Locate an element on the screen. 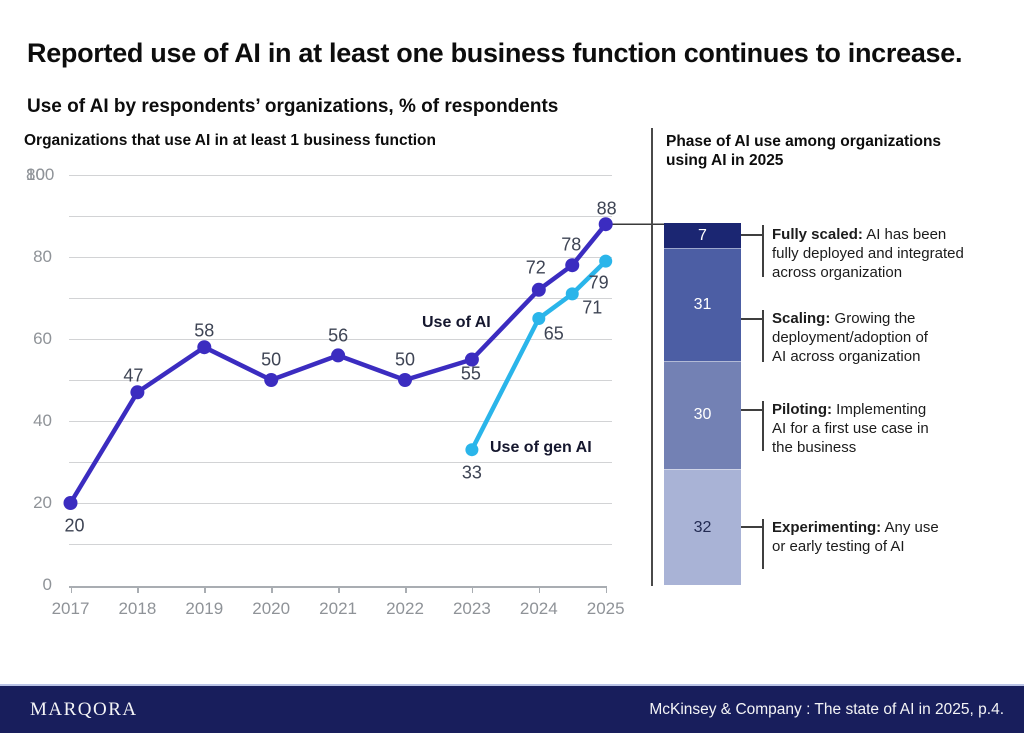 This screenshot has width=1024, height=733. data-point-label: 58 is located at coordinates (204, 330).